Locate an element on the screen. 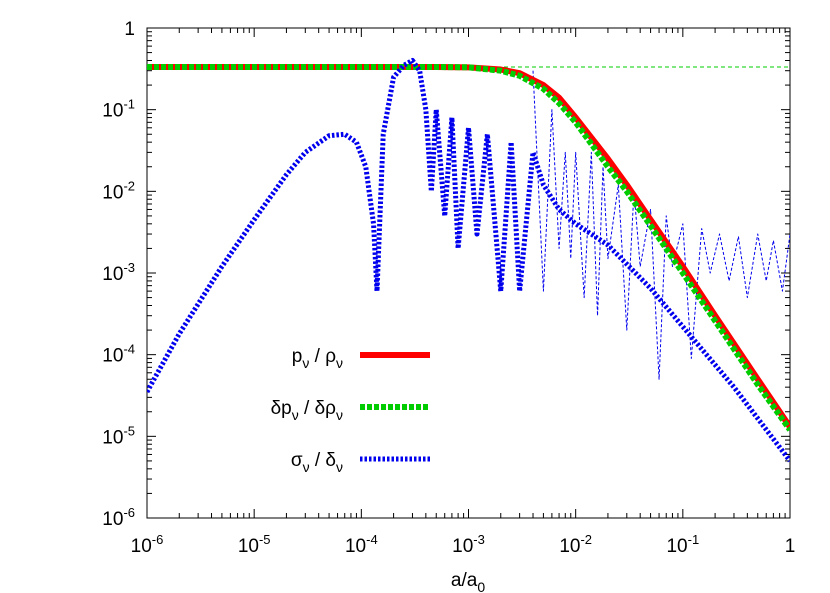  y-tick-label: 10⁻⁶ is located at coordinates (118, 517).